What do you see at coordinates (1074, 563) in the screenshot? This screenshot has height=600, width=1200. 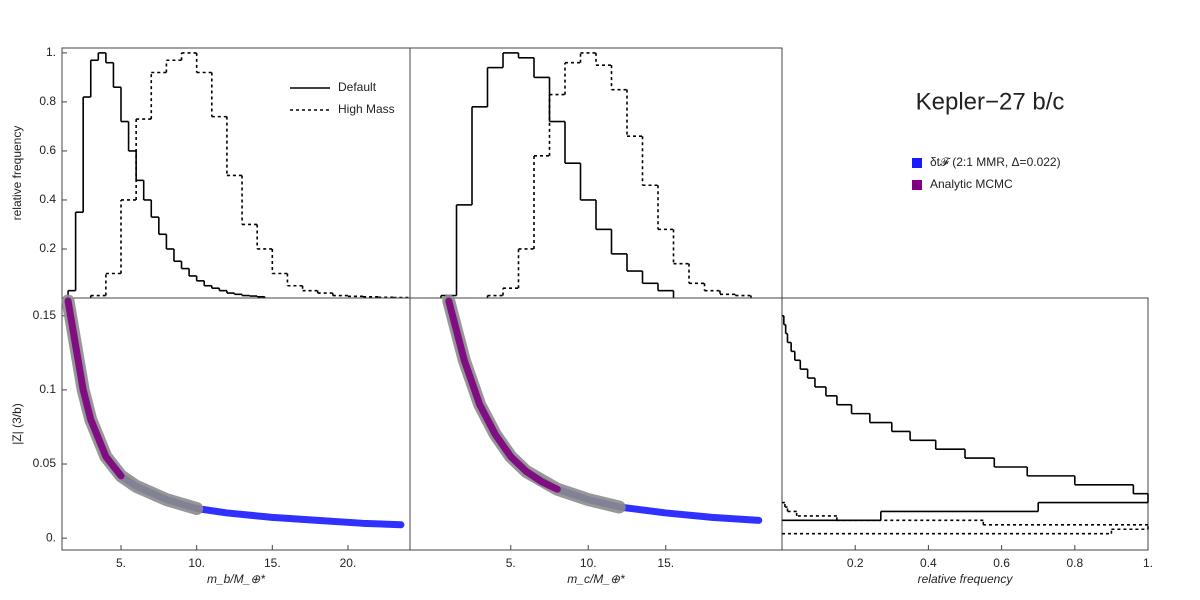 I see `x-tick-label: 0.8` at bounding box center [1074, 563].